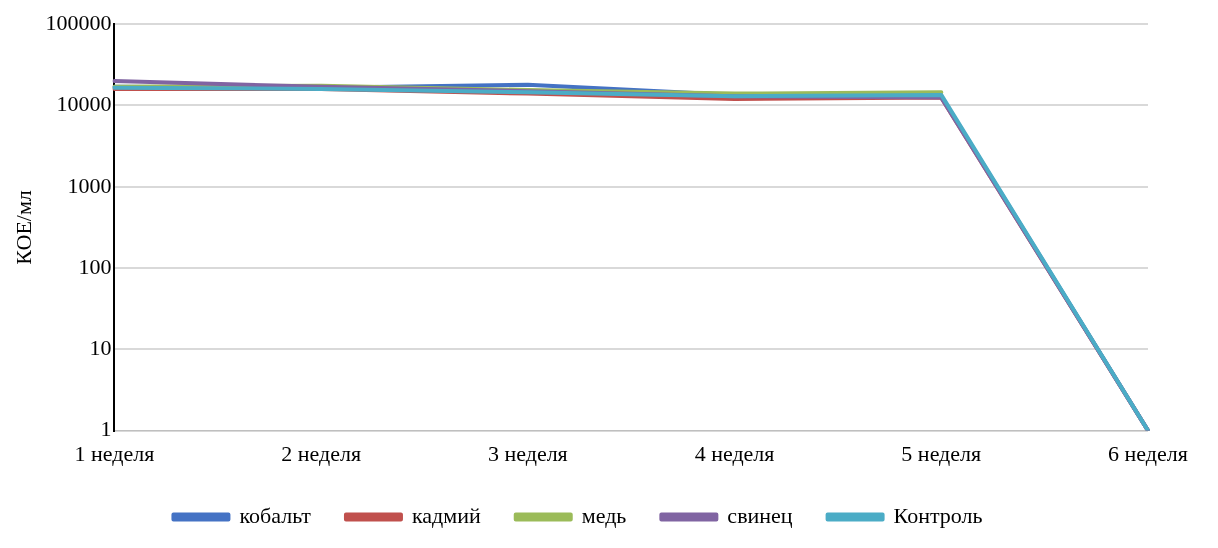  Describe the element at coordinates (275, 515) in the screenshot. I see `legend-label: кобальт` at that location.